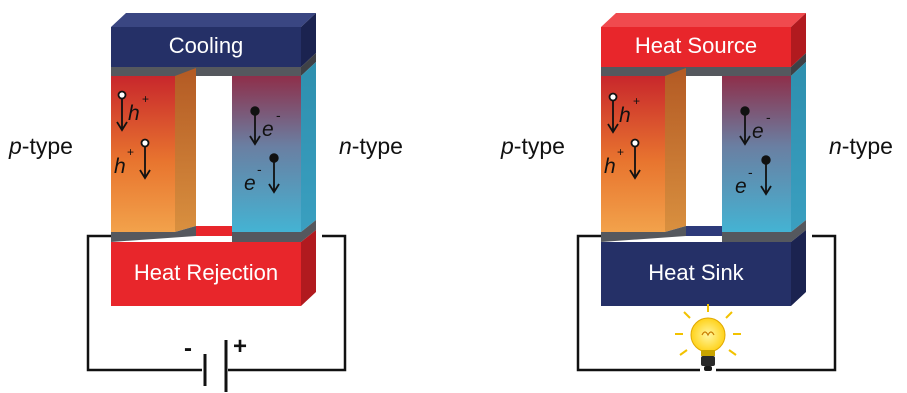  I want to click on p-type-label-right: p-type, so click(533, 146).